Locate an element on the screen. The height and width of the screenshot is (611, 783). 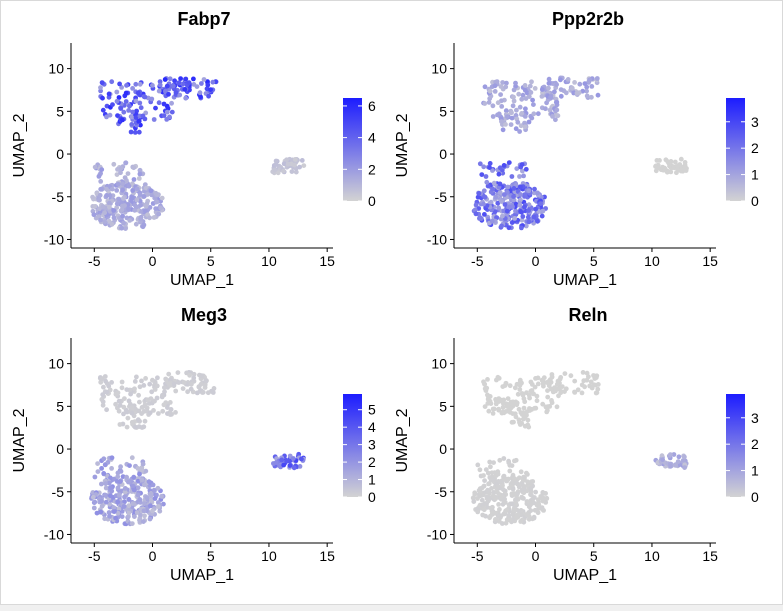
umap-points is located at coordinates (197, 448).